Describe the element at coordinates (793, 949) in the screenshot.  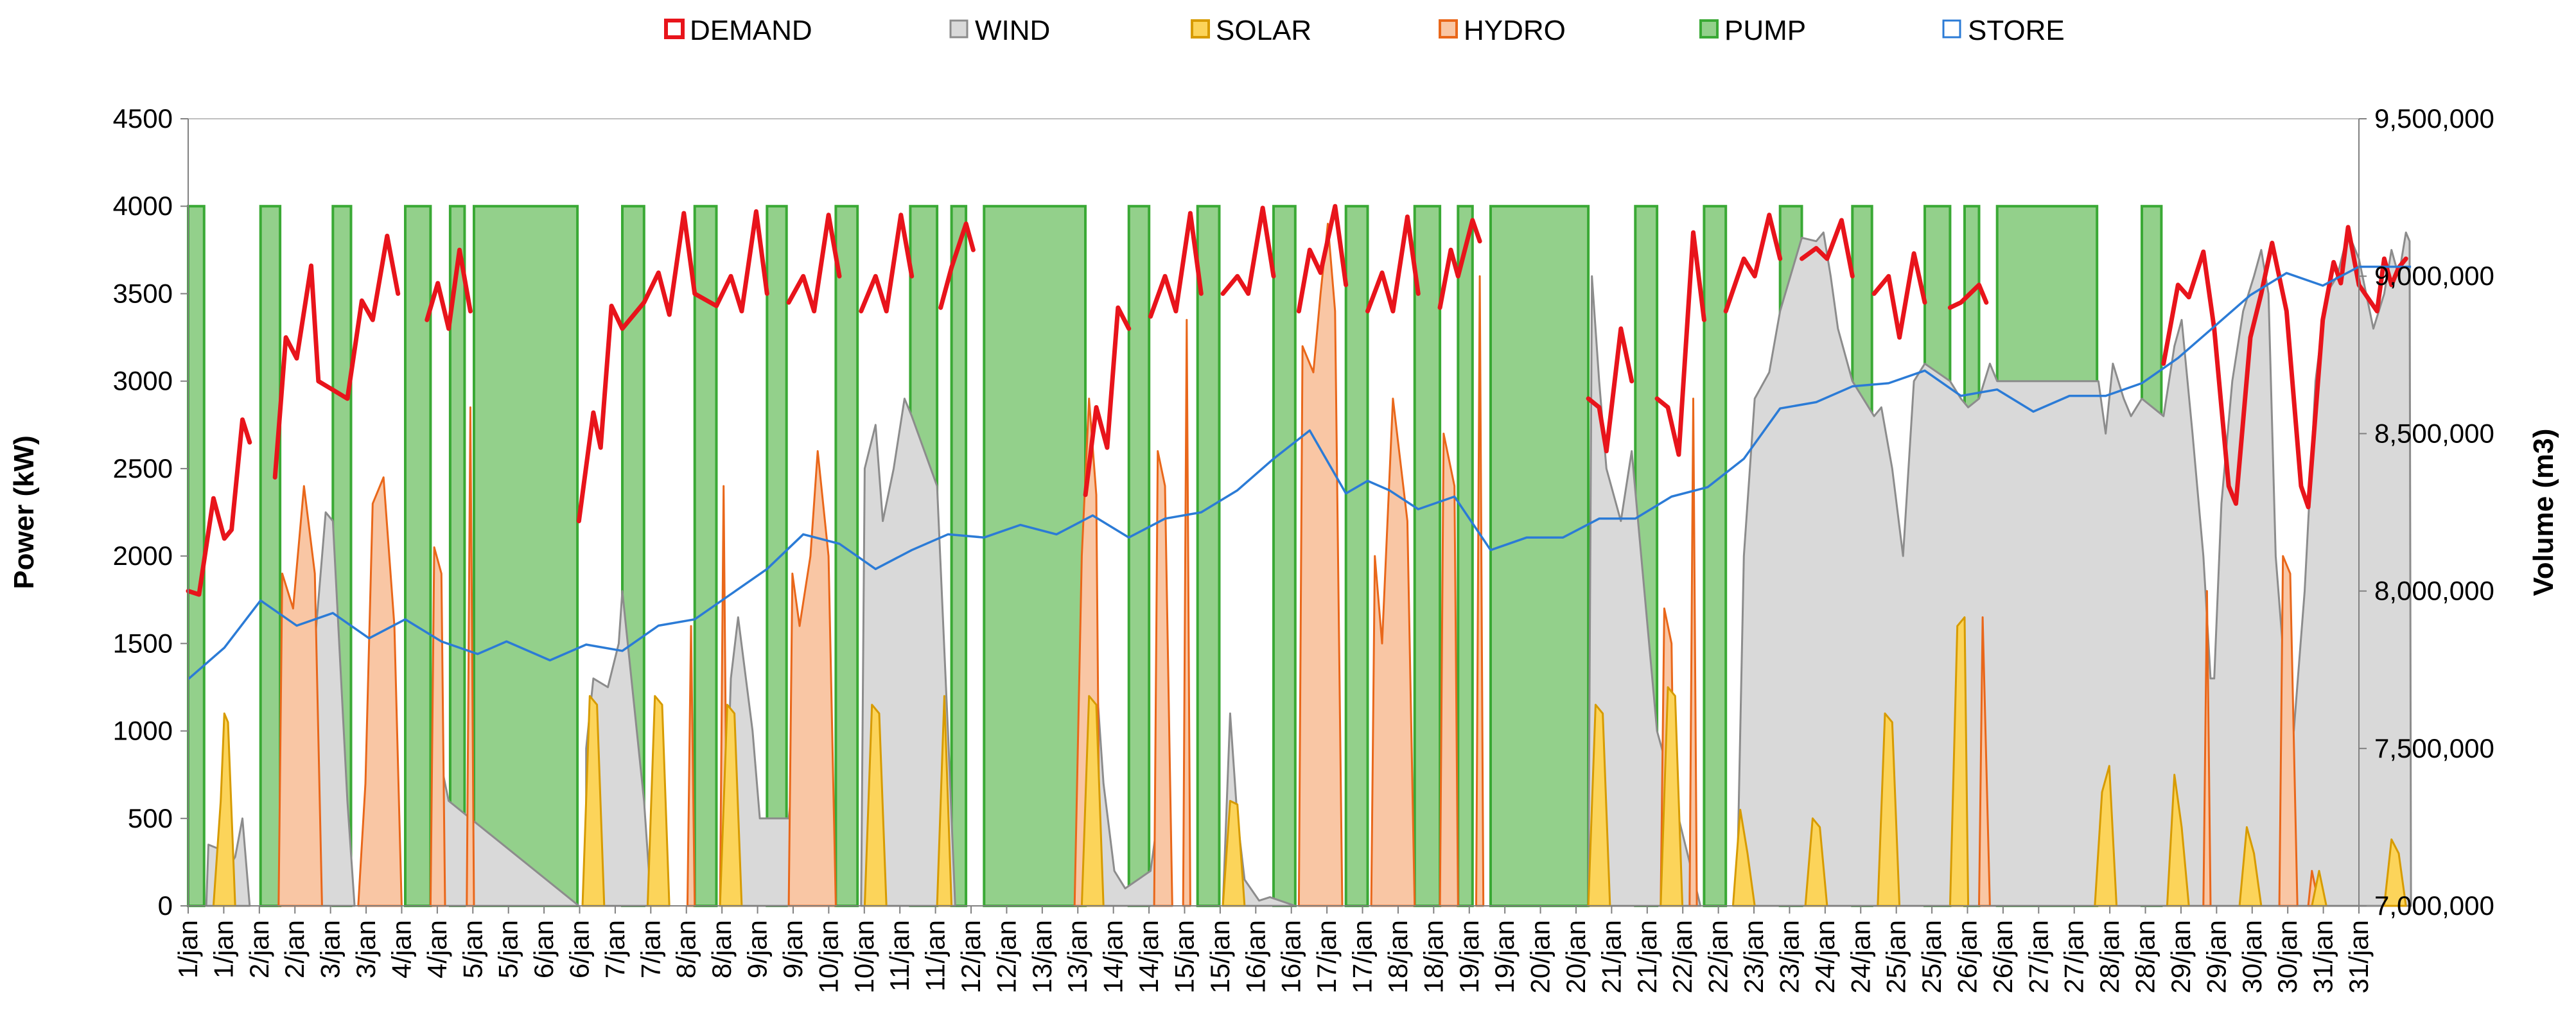
I see `x-tick-label: 9/jan` at that location.